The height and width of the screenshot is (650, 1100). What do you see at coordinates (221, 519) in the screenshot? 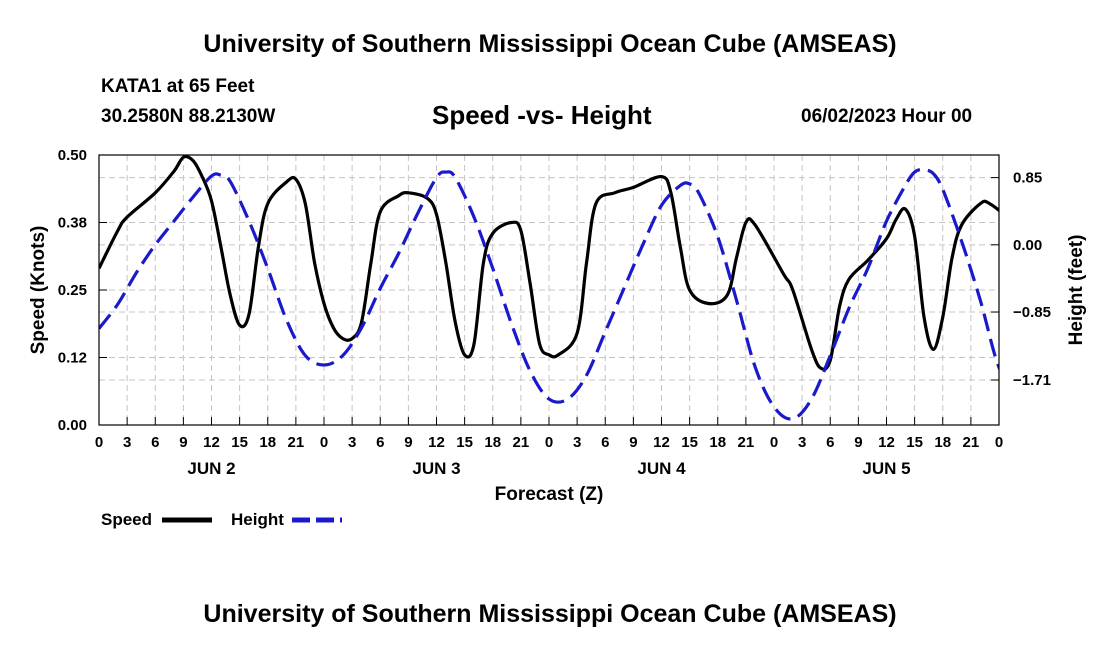
I see `chart-legend: Speed Height` at bounding box center [221, 519].